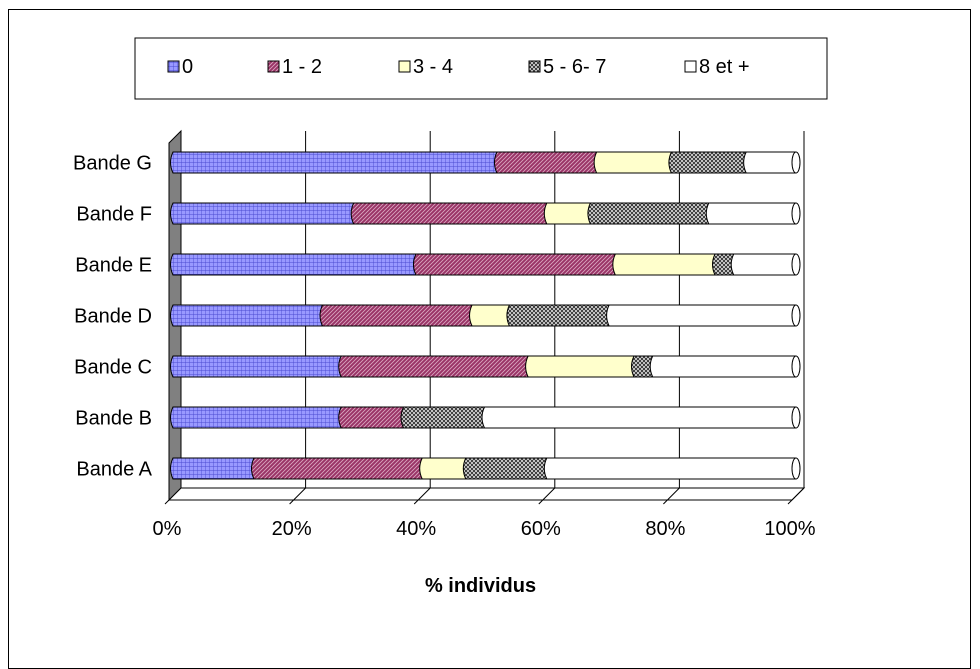 Image resolution: width=980 pixels, height=669 pixels. What do you see at coordinates (640, 417) in the screenshot?
I see `bar-segment-bande-b-8-et` at bounding box center [640, 417].